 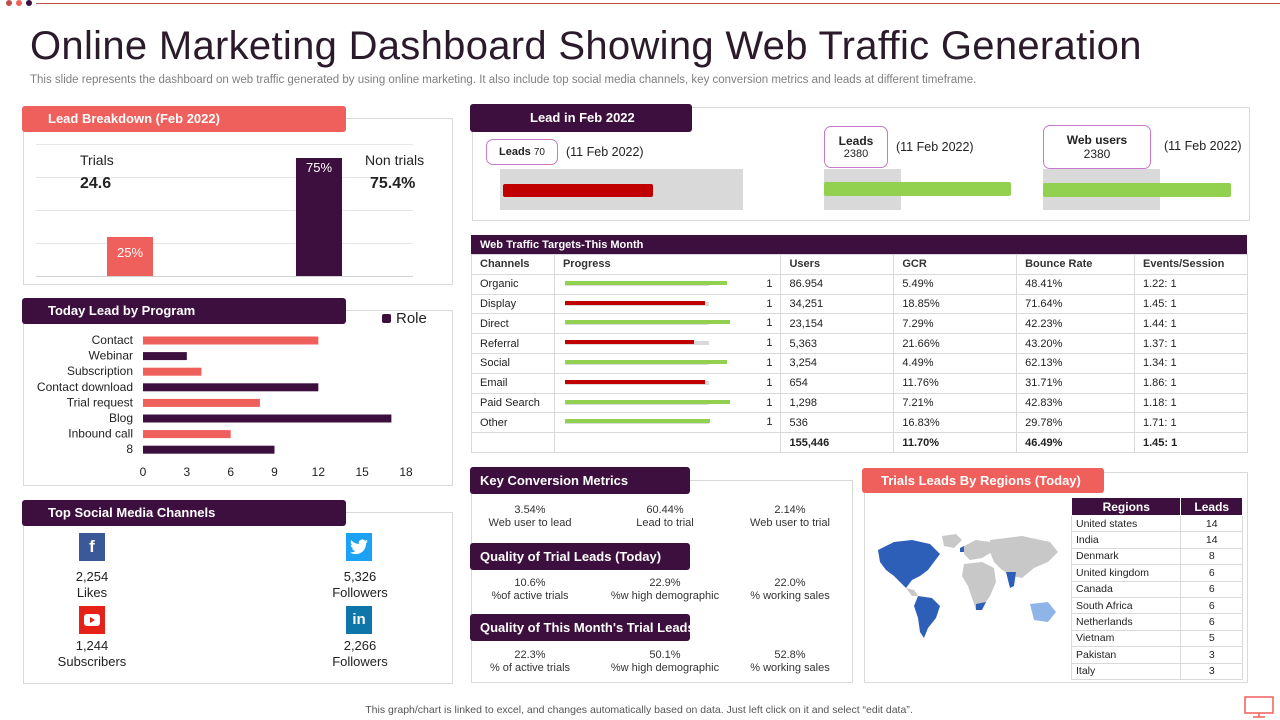 I want to click on twitter-icon, so click(x=359, y=547).